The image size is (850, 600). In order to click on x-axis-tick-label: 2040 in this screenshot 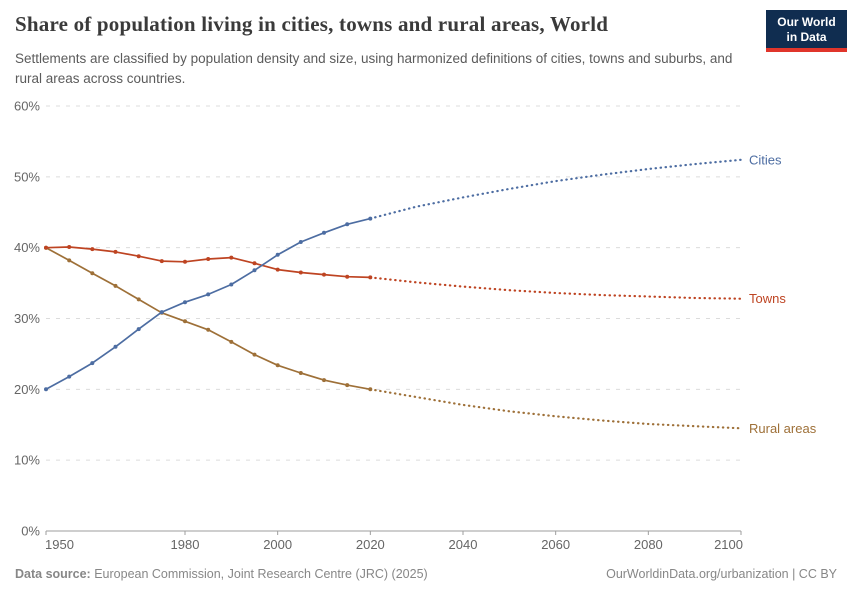, I will do `click(463, 544)`.